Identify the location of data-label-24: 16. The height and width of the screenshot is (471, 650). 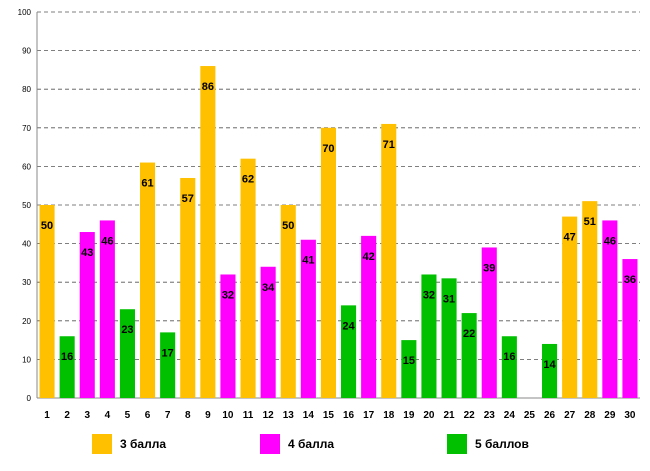
(509, 357).